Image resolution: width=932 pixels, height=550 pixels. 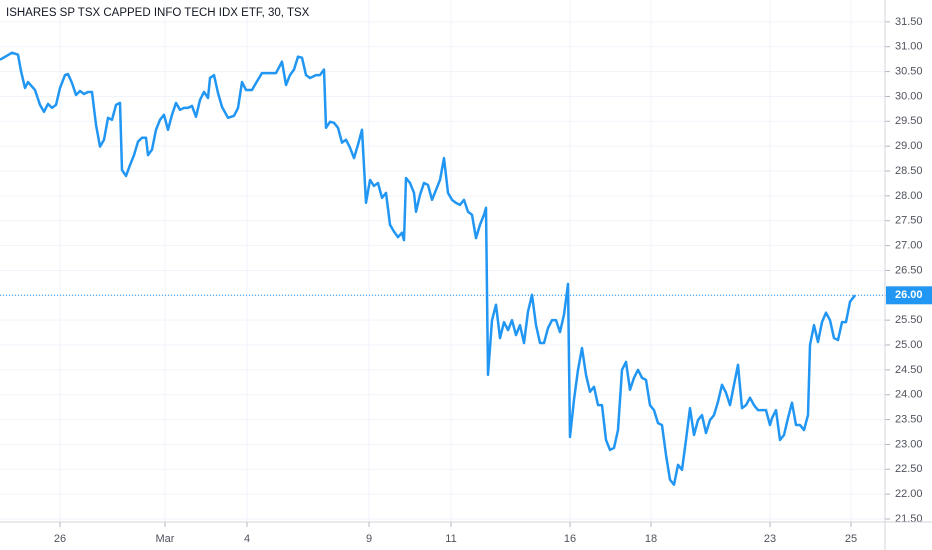 I want to click on y-tick-label: 26.50, so click(x=909, y=270).